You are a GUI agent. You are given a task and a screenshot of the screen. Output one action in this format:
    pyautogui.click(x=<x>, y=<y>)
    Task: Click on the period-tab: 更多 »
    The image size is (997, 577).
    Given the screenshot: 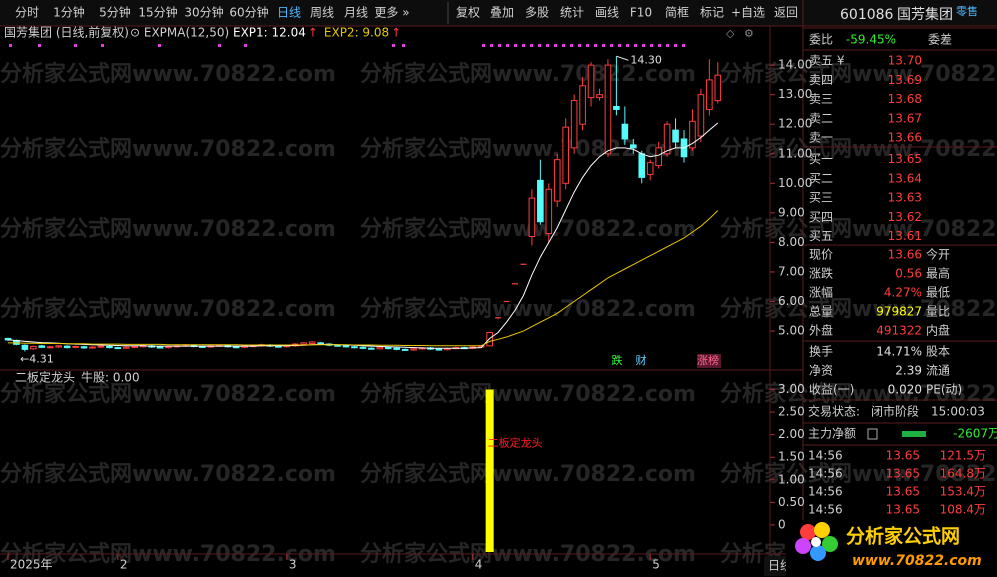 What is the action you would take?
    pyautogui.click(x=391, y=13)
    